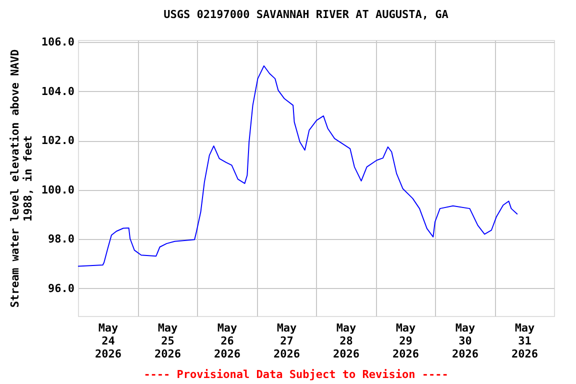  What do you see at coordinates (525, 341) in the screenshot?
I see `x-tick-label: May 31 2026` at bounding box center [525, 341].